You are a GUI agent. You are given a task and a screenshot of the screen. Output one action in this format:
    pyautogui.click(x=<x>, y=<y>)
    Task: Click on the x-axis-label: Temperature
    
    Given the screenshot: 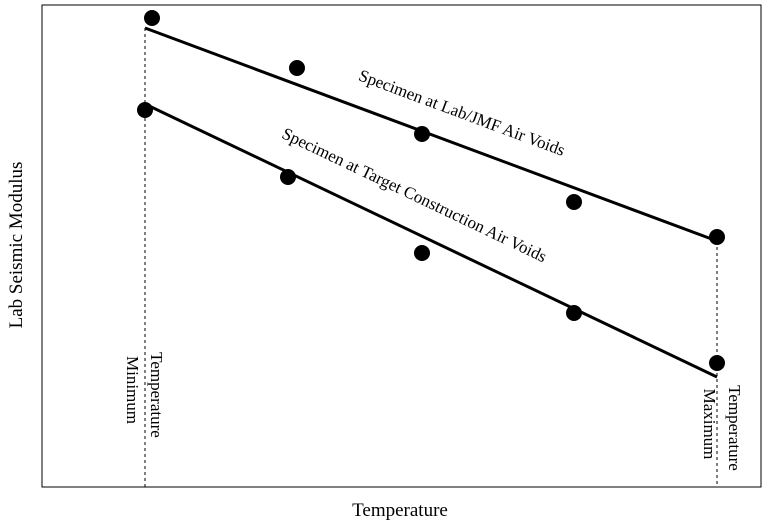 What is the action you would take?
    pyautogui.click(x=400, y=510)
    